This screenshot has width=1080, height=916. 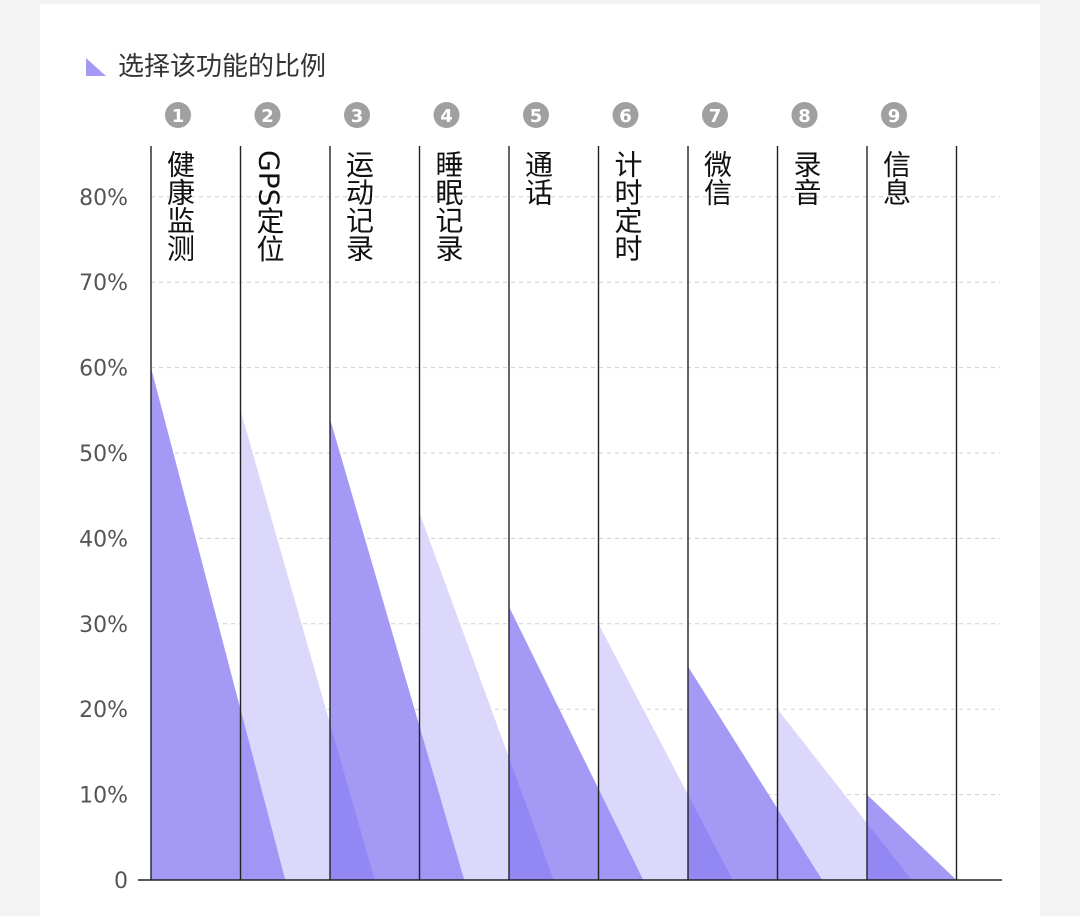 What do you see at coordinates (844, 794) in the screenshot?
I see `bar-triangle` at bounding box center [844, 794].